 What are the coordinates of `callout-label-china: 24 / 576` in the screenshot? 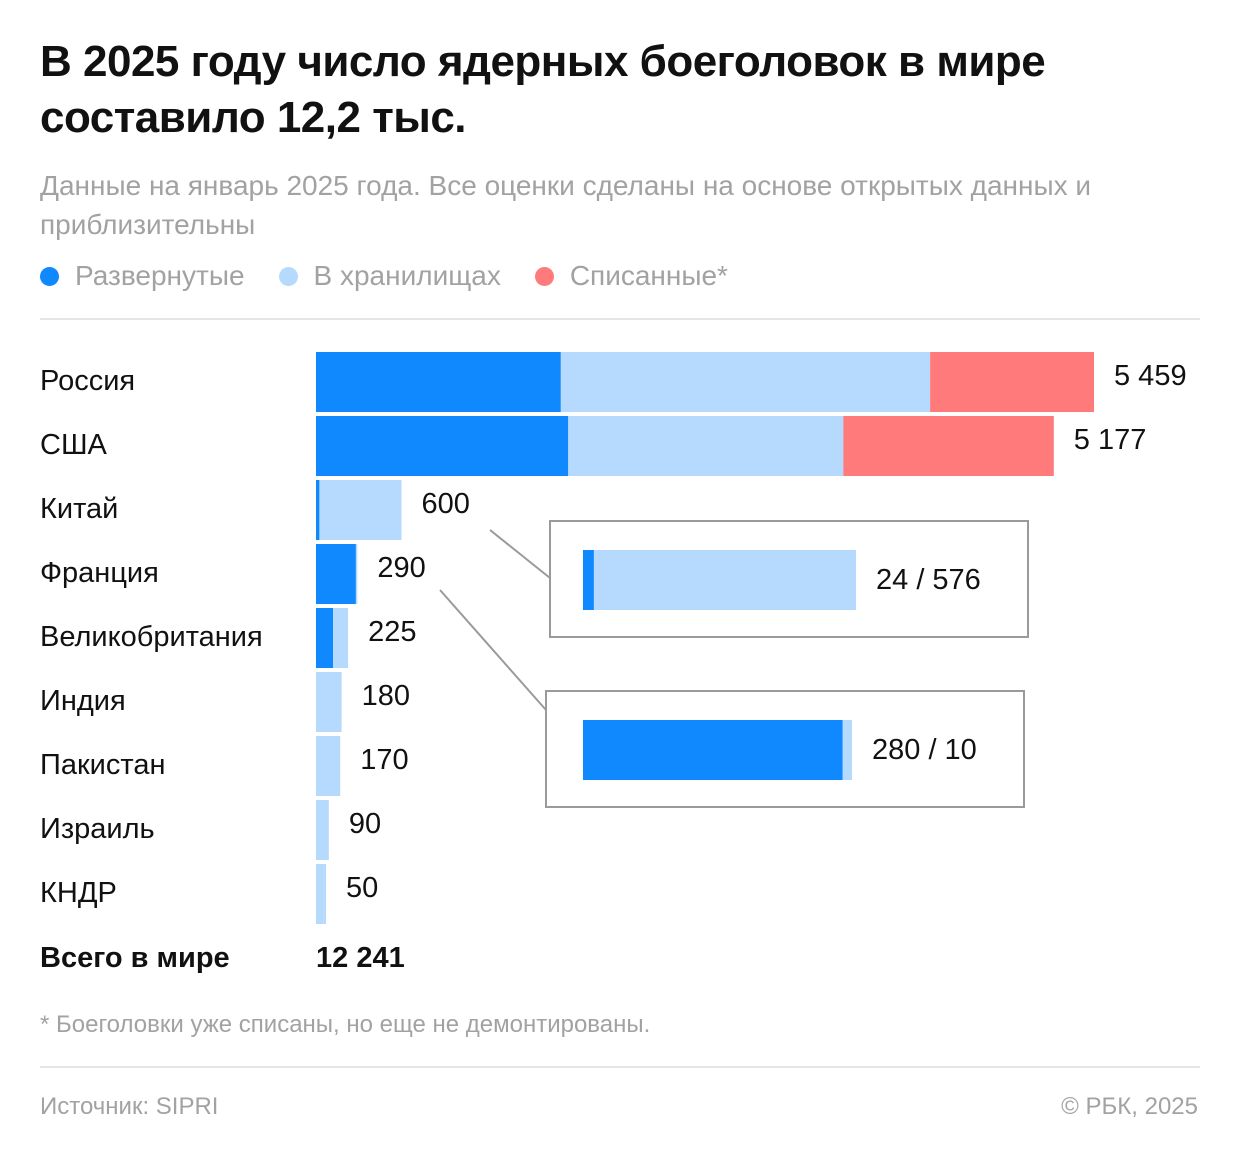 It's located at (928, 580).